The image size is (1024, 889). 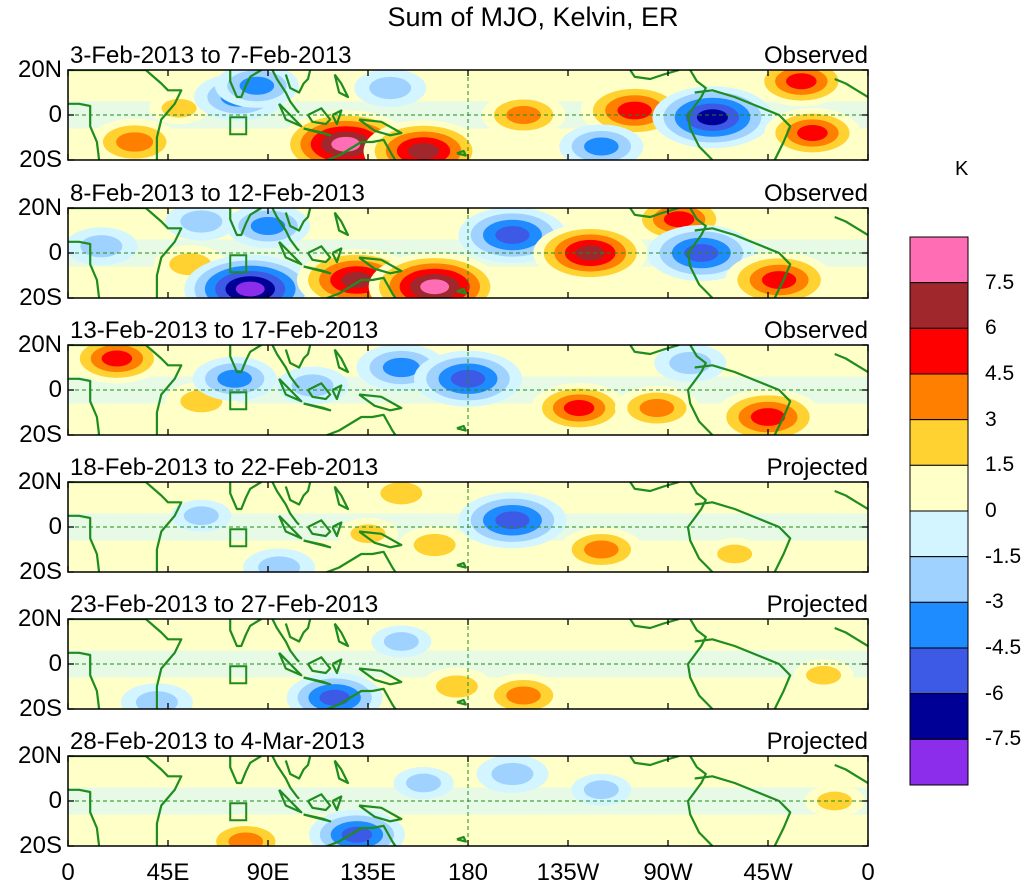 What do you see at coordinates (817, 467) in the screenshot?
I see `panel-status-label: Projected` at bounding box center [817, 467].